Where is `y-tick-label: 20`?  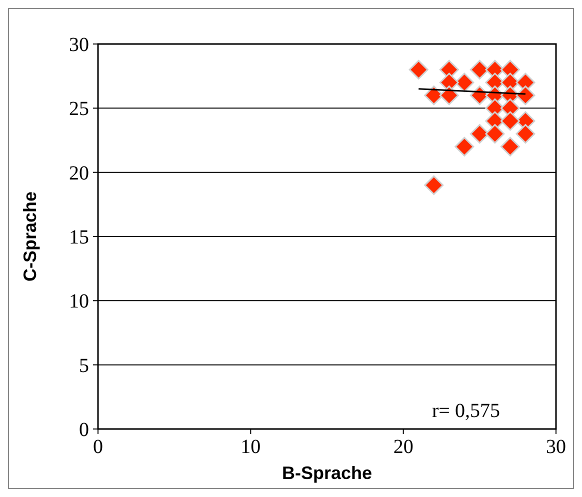
y-tick-label: 20 is located at coordinates (79, 173).